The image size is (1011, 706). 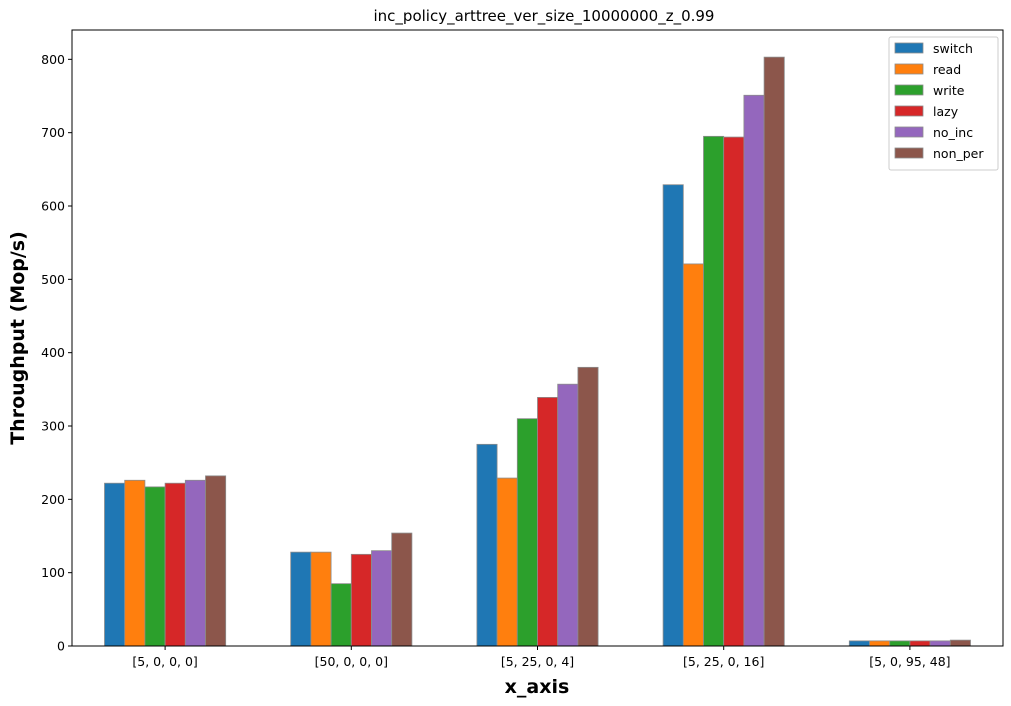 What do you see at coordinates (61, 646) in the screenshot?
I see `y-tick-label: 0` at bounding box center [61, 646].